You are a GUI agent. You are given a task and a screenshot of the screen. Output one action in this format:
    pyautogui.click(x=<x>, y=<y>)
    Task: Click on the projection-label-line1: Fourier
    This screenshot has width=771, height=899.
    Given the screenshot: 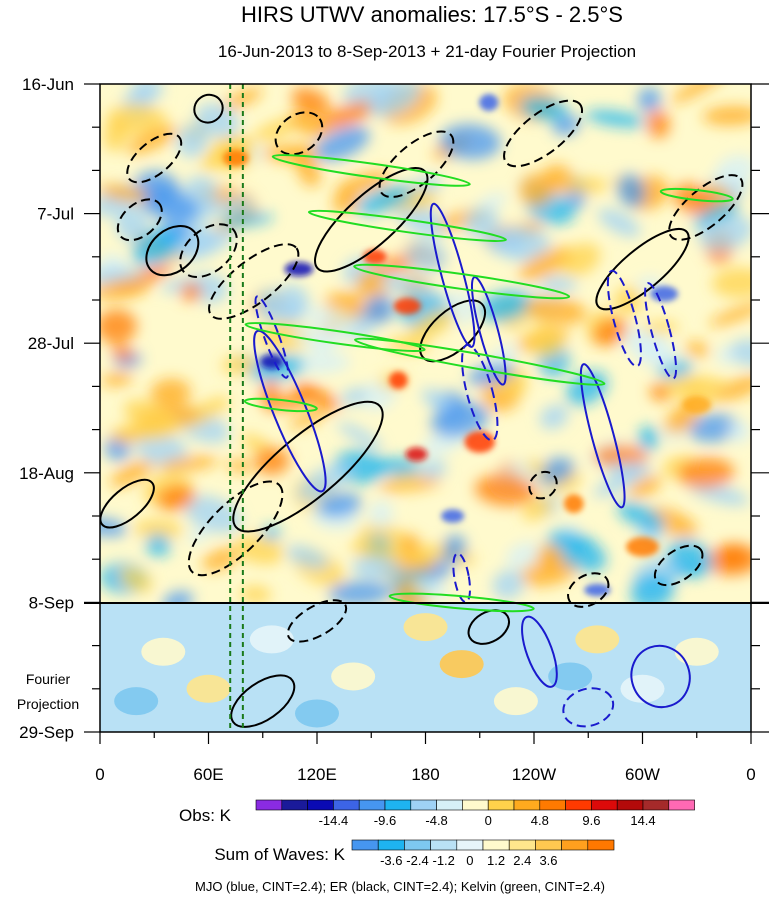 What is the action you would take?
    pyautogui.click(x=48, y=679)
    